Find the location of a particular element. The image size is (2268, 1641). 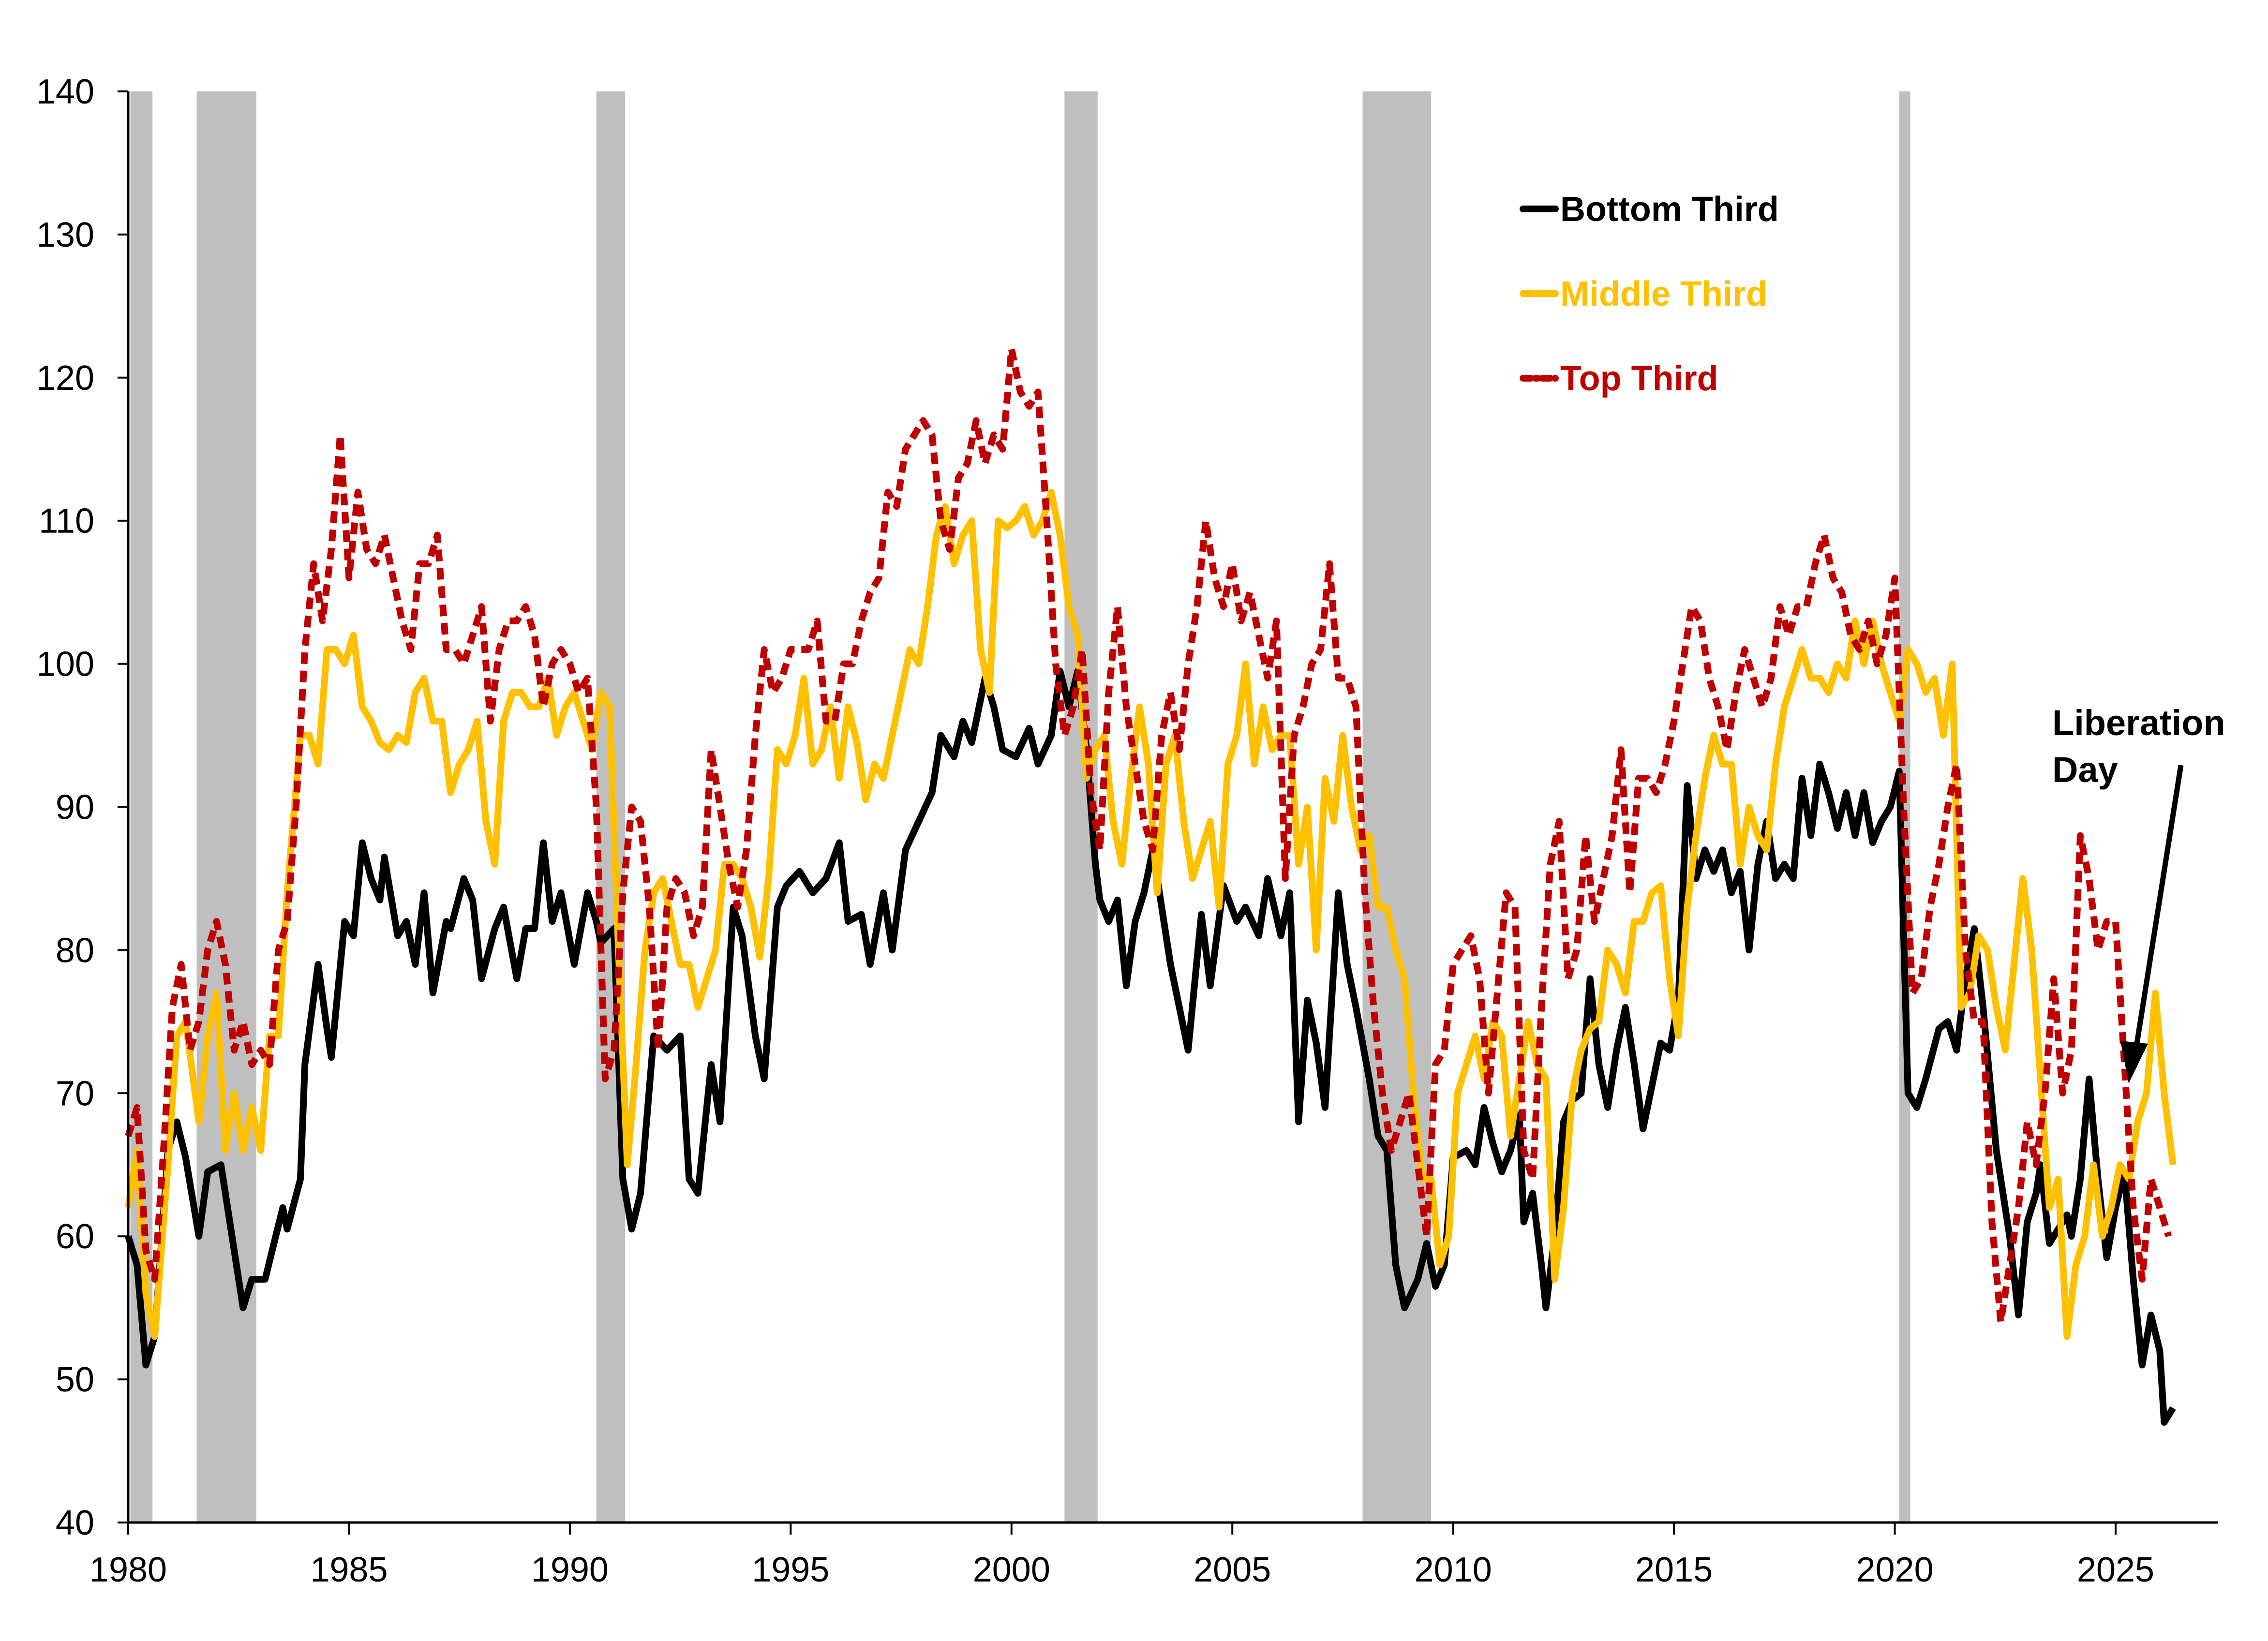

y-tick-label: 70 is located at coordinates (75, 1093).